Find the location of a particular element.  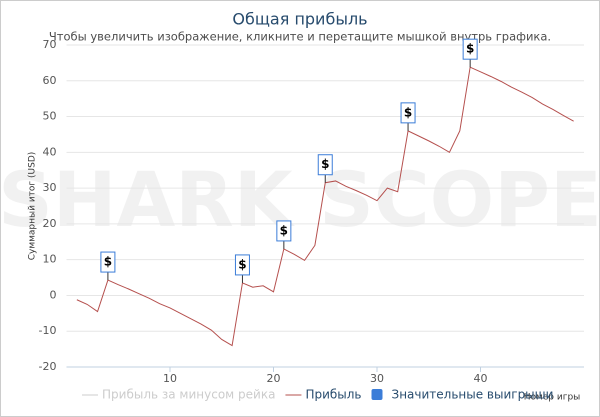

x-axis-label: Номер игры is located at coordinates (552, 398).